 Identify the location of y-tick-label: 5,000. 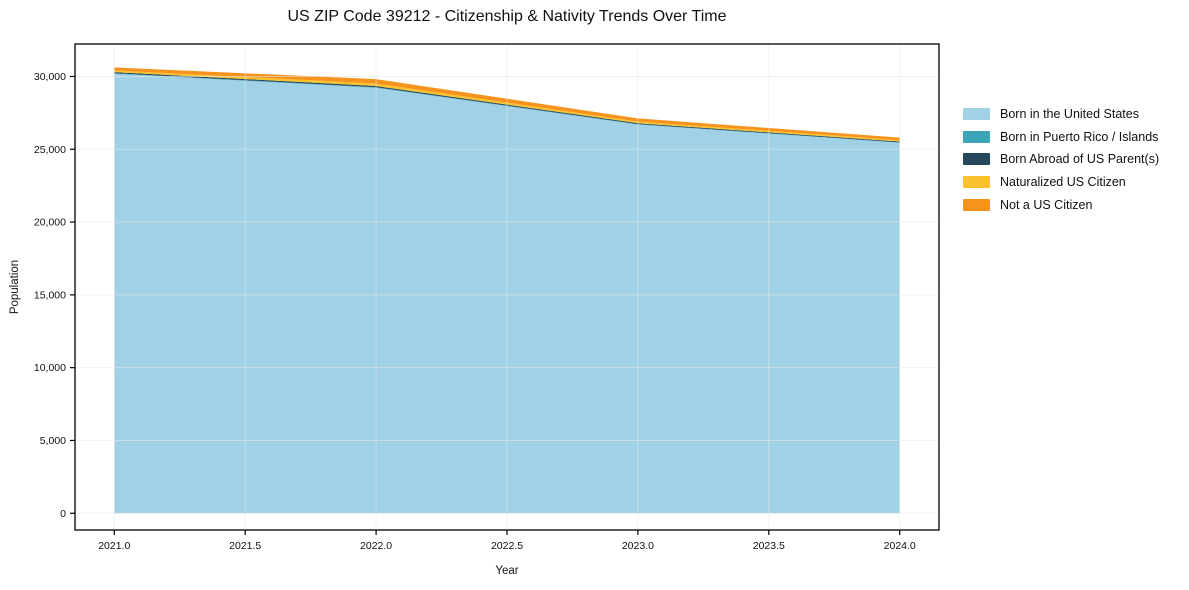
(53, 441).